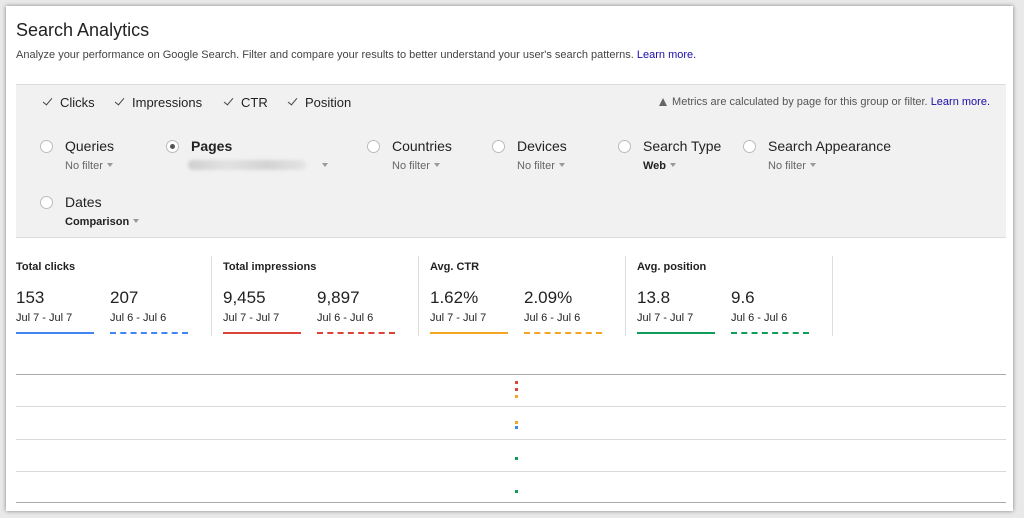  I want to click on search-appearance-filter-dropdown: No filter, so click(792, 166).